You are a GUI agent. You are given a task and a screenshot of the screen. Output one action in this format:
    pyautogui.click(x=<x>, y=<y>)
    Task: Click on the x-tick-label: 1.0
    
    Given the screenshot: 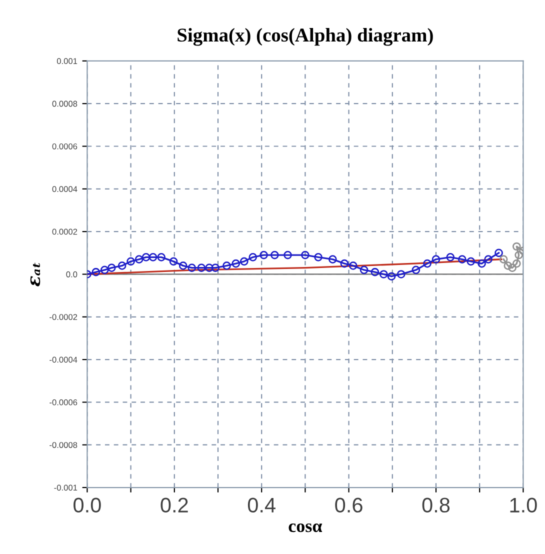 What is the action you would take?
    pyautogui.click(x=523, y=505)
    